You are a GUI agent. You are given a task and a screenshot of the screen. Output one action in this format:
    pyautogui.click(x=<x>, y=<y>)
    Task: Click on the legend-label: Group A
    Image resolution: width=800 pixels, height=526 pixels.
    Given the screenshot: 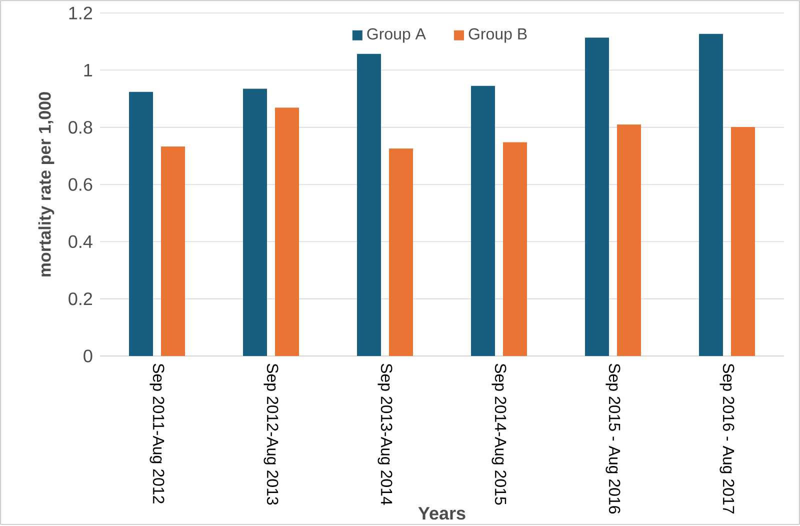 What is the action you would take?
    pyautogui.click(x=396, y=35)
    